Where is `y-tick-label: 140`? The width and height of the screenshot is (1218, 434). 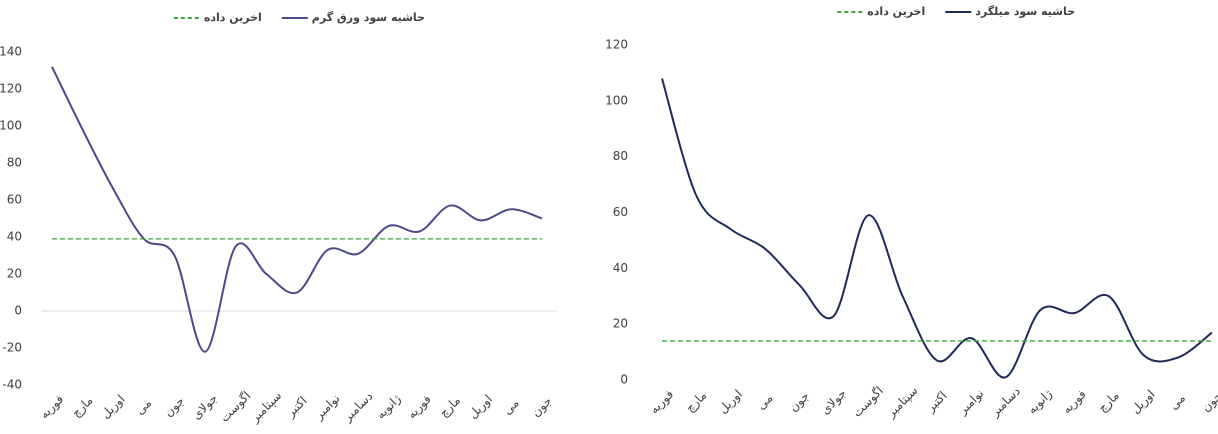 y-tick-label: 140 is located at coordinates (11, 52).